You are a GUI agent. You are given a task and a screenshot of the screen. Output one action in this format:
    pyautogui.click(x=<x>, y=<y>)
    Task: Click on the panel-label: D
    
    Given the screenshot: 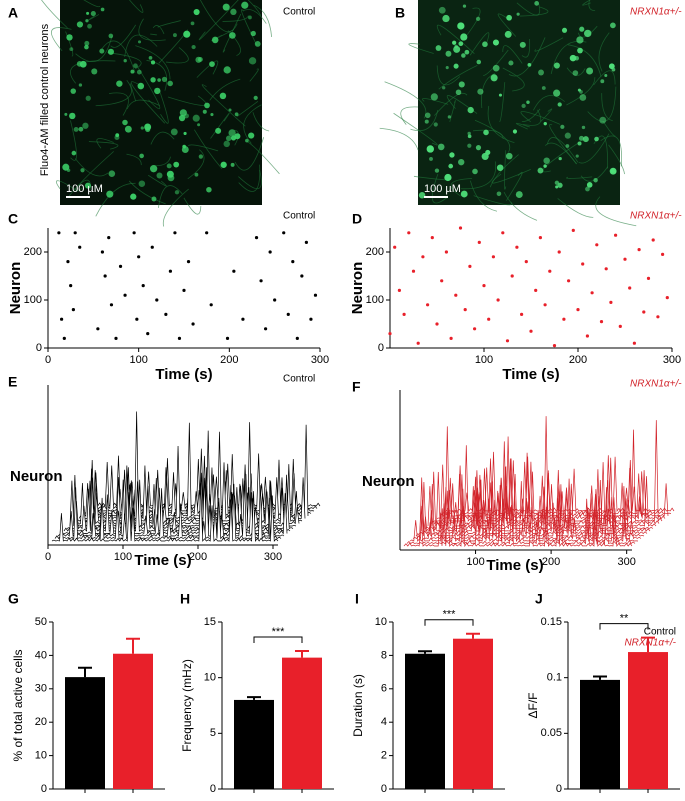 What is the action you would take?
    pyautogui.click(x=357, y=219)
    